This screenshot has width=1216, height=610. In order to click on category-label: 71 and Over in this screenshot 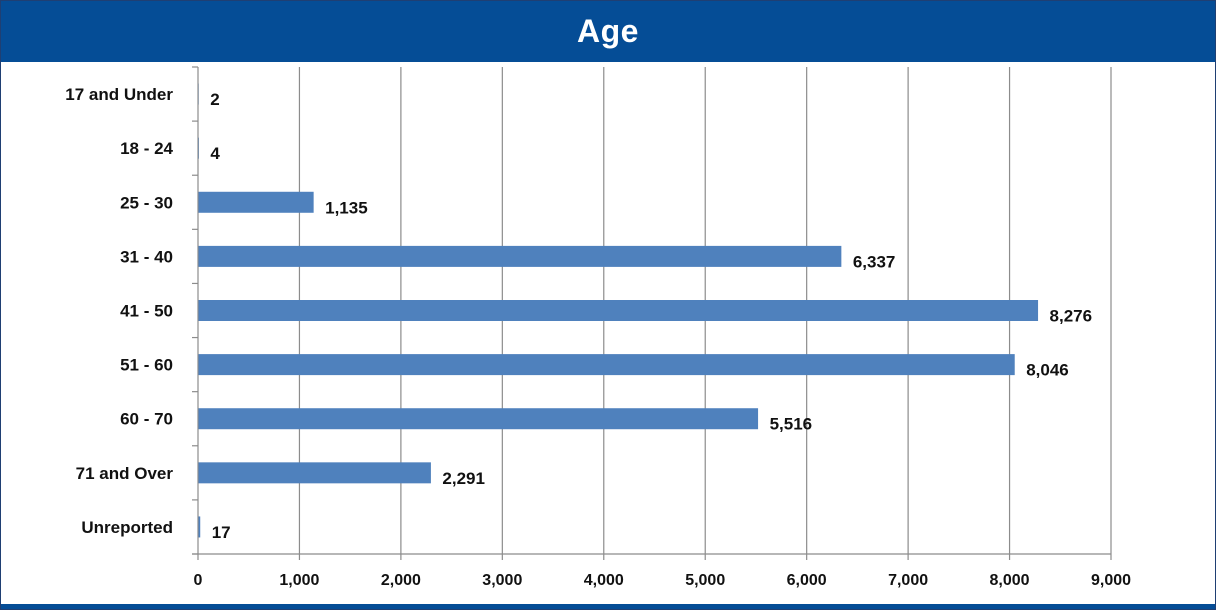, I will do `click(125, 473)`.